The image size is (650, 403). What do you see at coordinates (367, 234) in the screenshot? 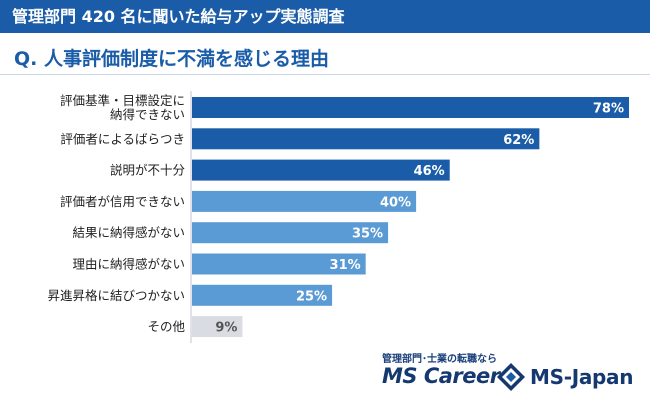
I see `bar-value-label-4: 35%` at bounding box center [367, 234].